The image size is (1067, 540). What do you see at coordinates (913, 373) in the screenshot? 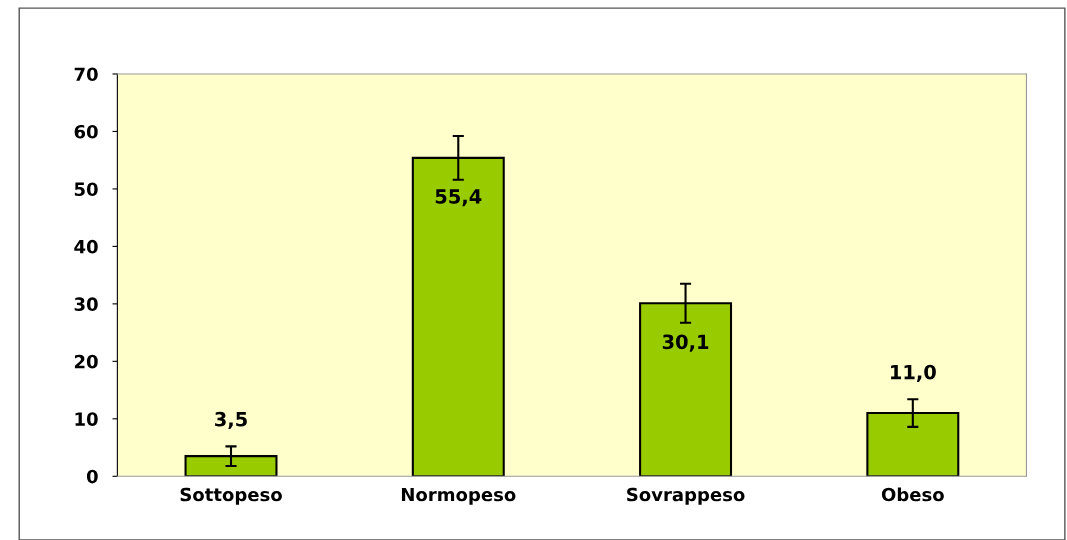
I see `data-label: 11,0` at bounding box center [913, 373].